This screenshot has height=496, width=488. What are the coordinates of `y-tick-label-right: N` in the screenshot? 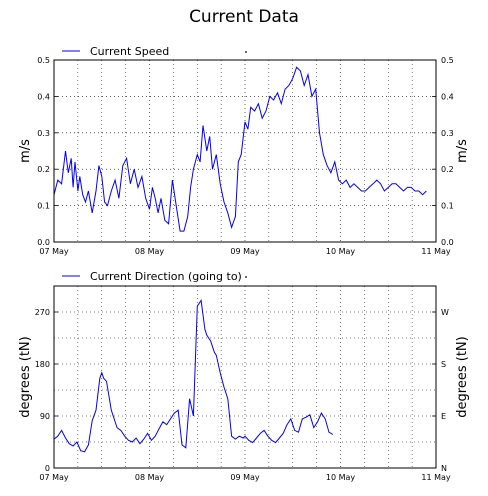 It's located at (444, 468).